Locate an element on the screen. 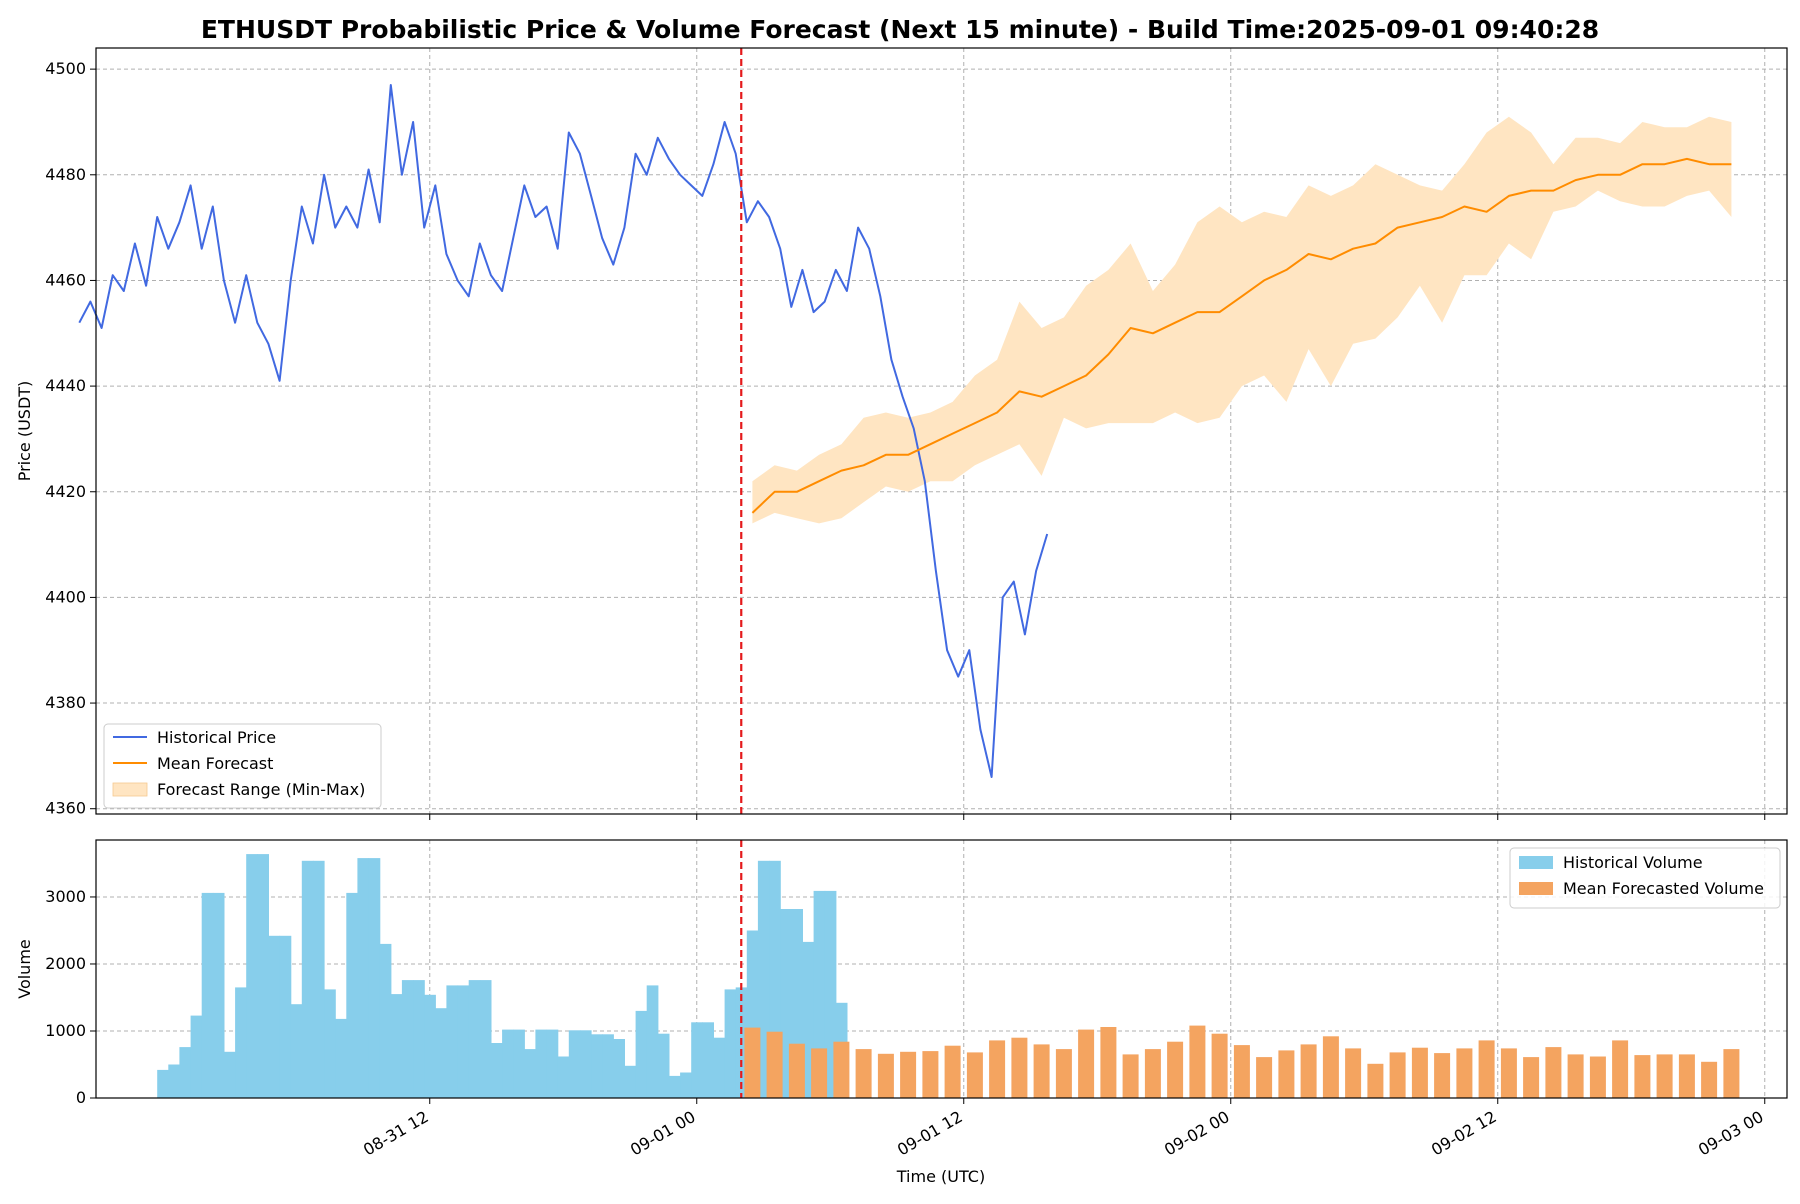  price-y-tick-label: 4480 is located at coordinates (65, 174).